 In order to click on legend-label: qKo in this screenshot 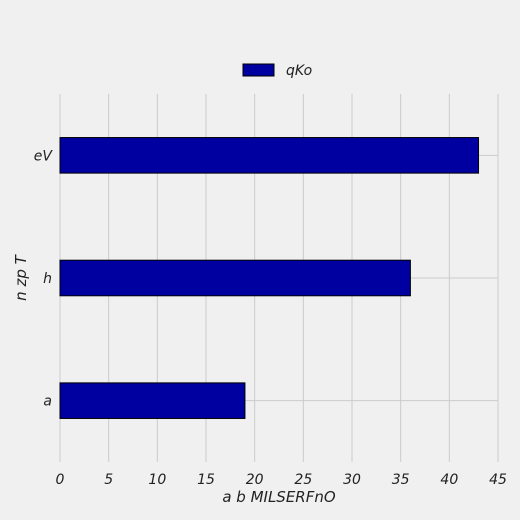, I will do `click(299, 71)`.